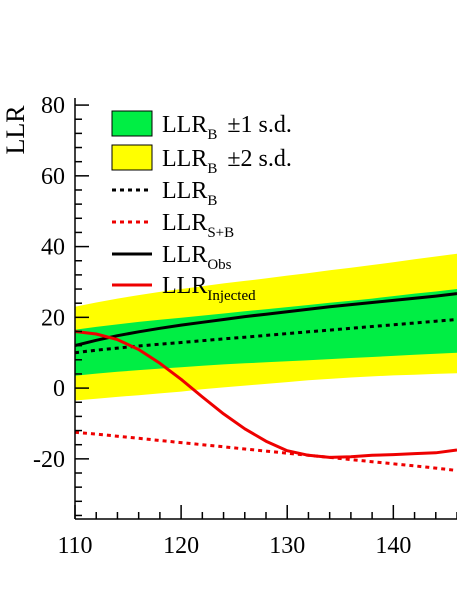 Image resolution: width=457 pixels, height=591 pixels. I want to click on series-llr-obs-line, so click(266, 320).